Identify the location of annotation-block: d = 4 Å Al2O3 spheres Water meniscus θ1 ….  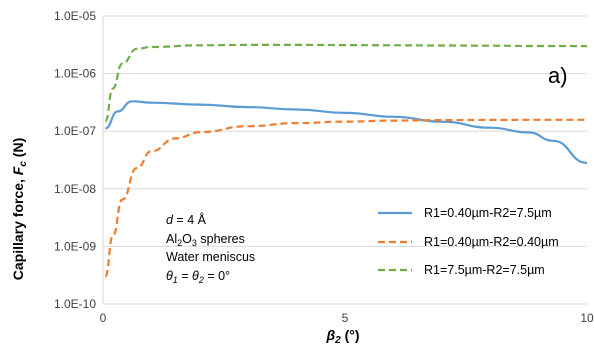
(210, 248).